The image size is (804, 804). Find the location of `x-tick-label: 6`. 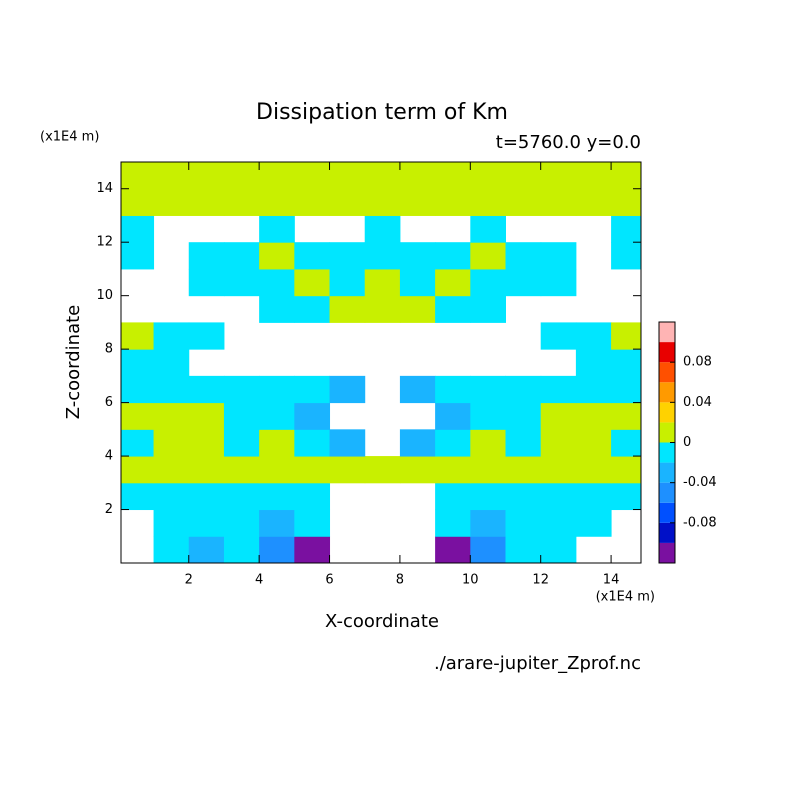

x-tick-label: 6 is located at coordinates (329, 580).